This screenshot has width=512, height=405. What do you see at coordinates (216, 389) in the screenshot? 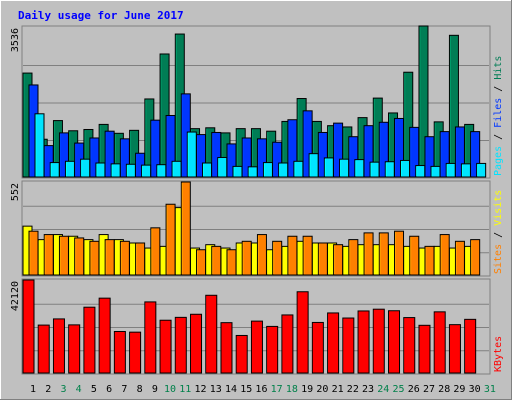
I see `x-label-day-13: 13` at bounding box center [216, 389].